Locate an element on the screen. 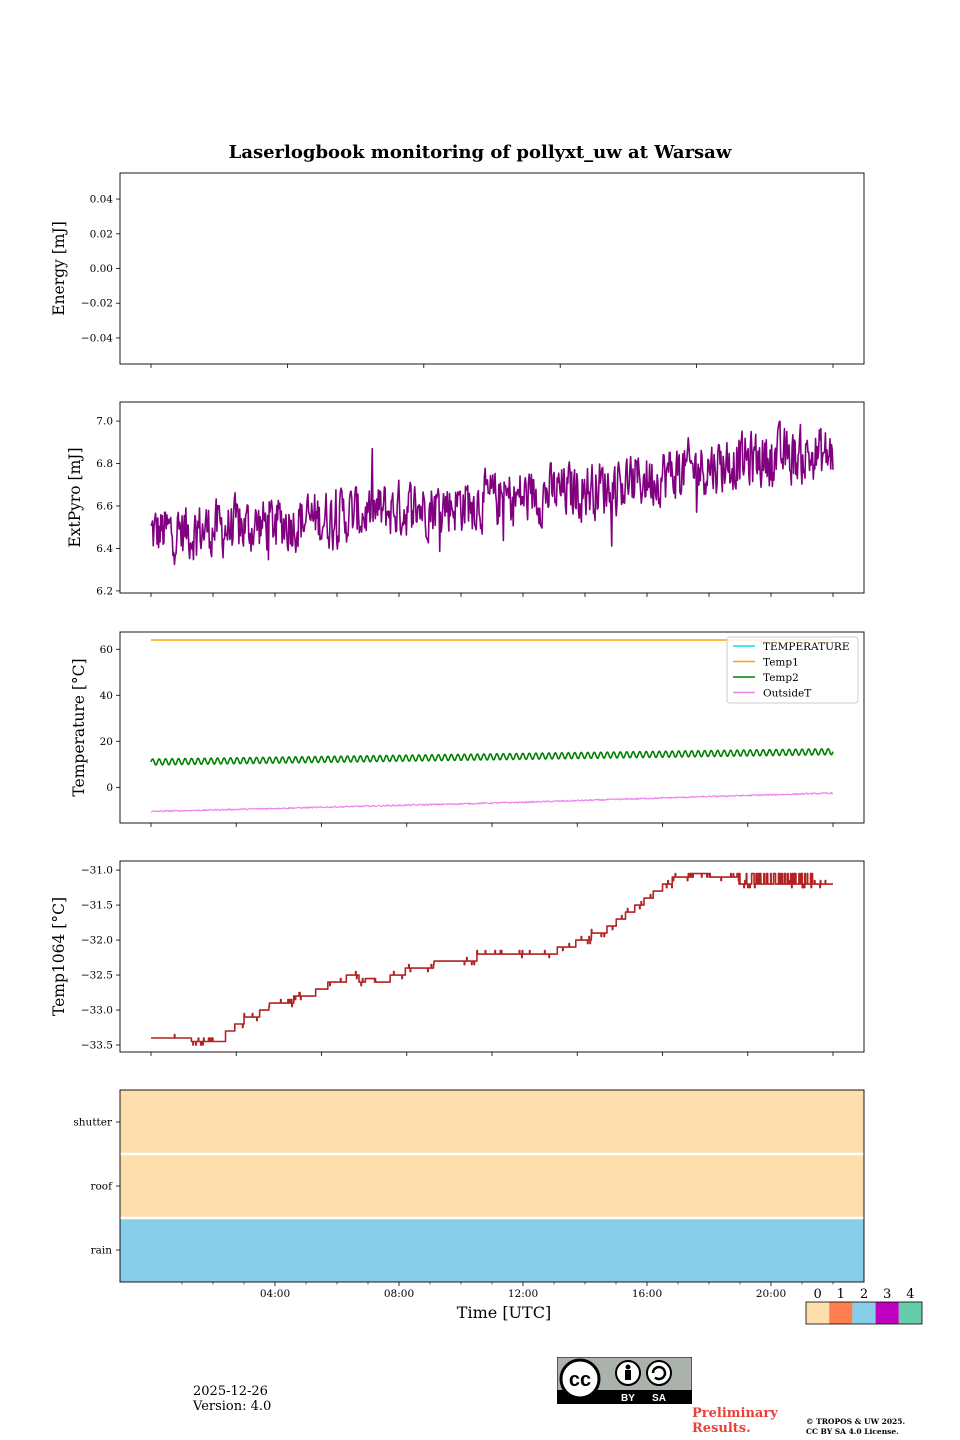  status-row-label-rain: rain is located at coordinates (102, 1251).